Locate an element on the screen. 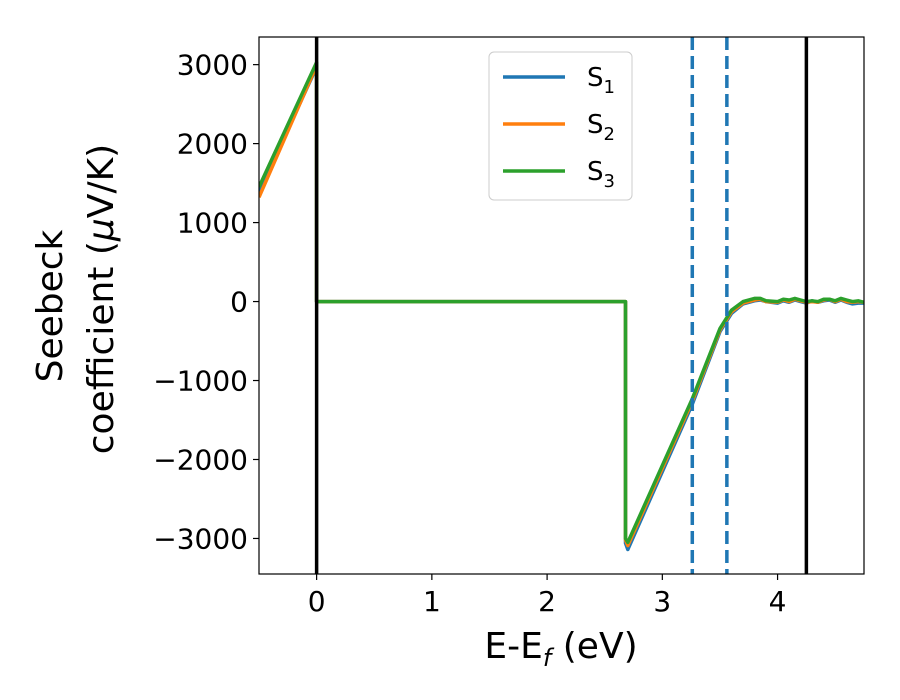  y-tick-label: 2000 is located at coordinates (212, 144).